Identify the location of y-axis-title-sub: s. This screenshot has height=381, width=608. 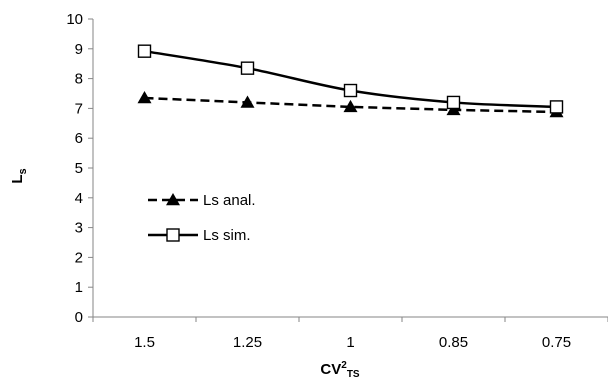
(23, 171).